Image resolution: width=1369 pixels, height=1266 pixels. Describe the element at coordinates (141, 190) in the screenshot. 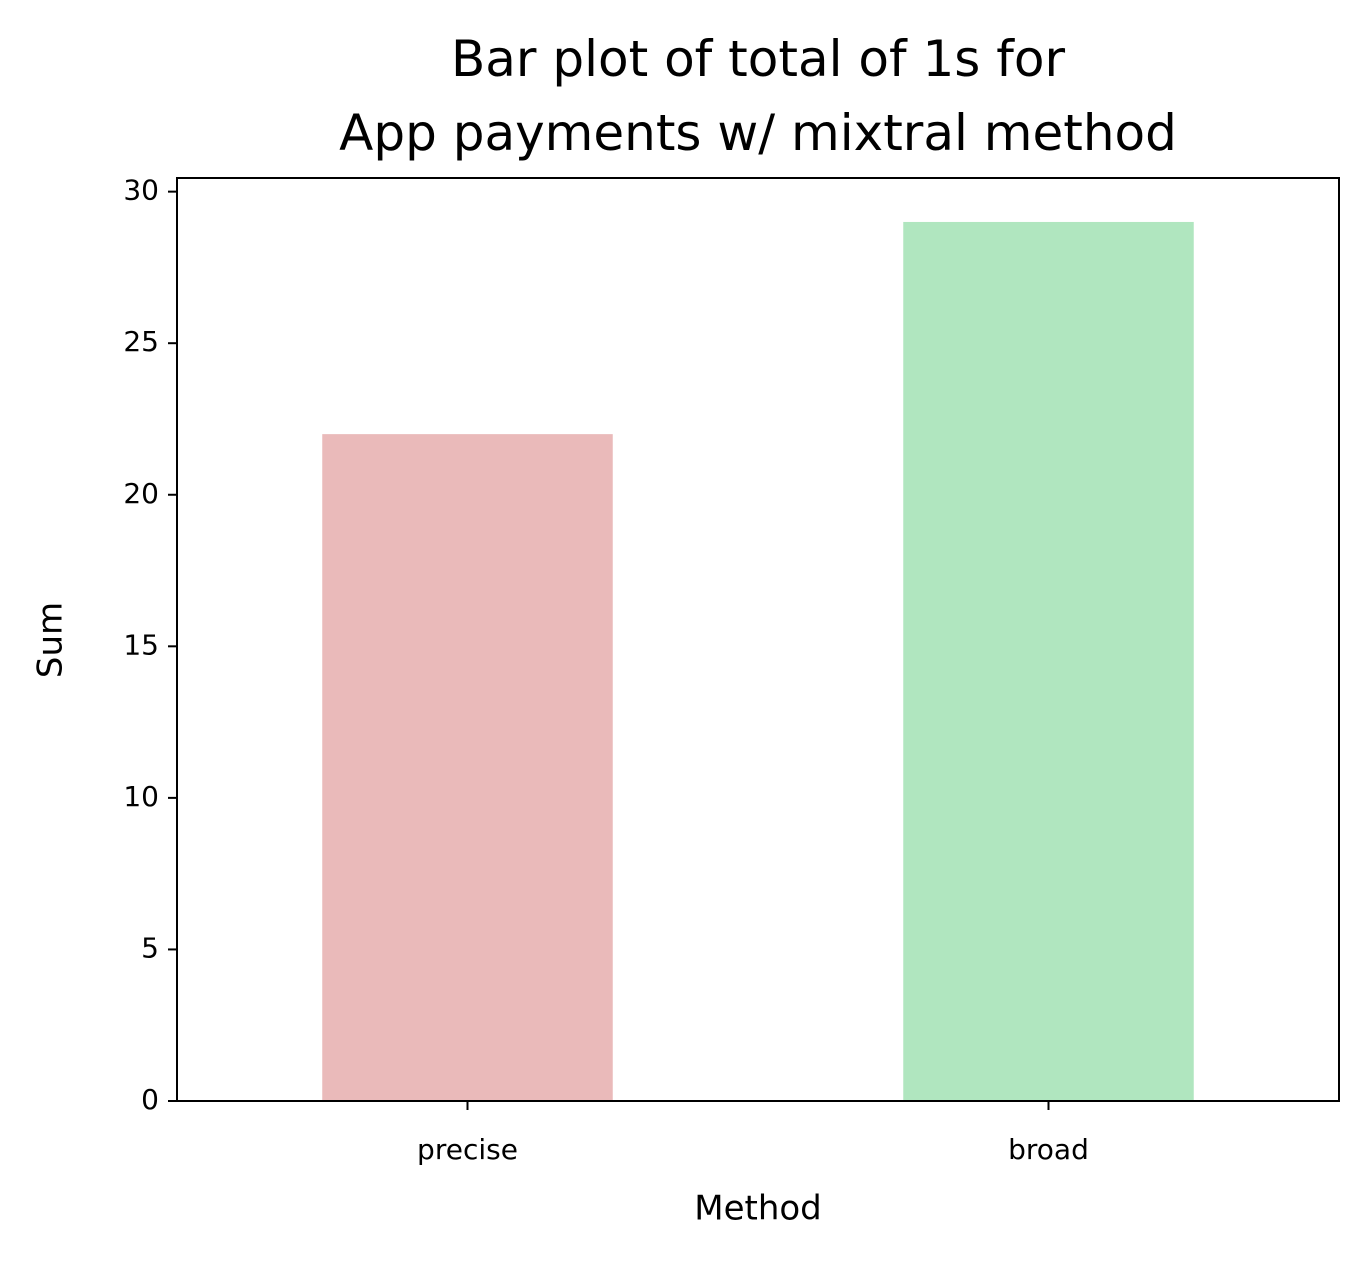

I see `y-tick-label: 30` at that location.